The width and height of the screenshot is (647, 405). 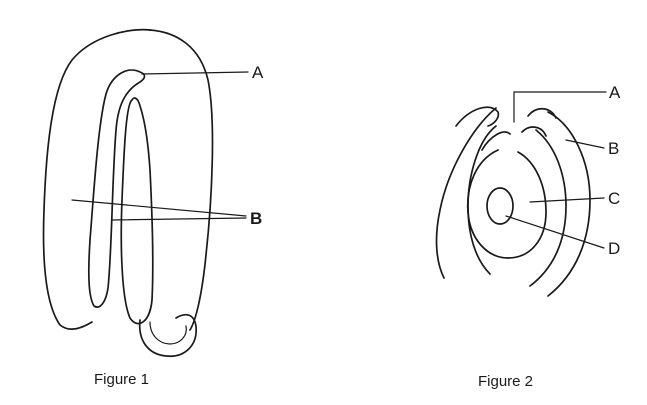 What do you see at coordinates (615, 92) in the screenshot?
I see `figure-2-label-a: A` at bounding box center [615, 92].